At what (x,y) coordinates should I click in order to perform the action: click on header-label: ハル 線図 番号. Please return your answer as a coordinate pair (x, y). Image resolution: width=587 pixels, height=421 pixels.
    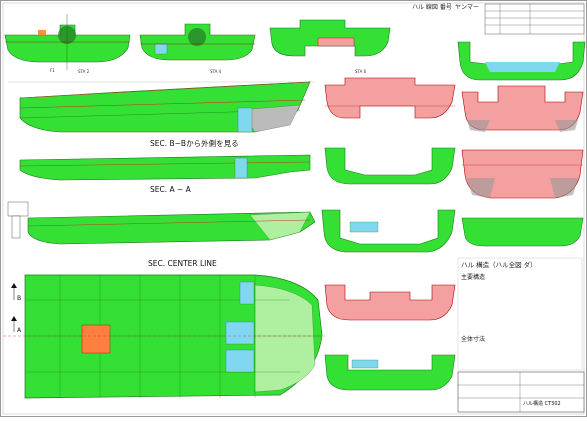
    Looking at the image, I should click on (432, 7).